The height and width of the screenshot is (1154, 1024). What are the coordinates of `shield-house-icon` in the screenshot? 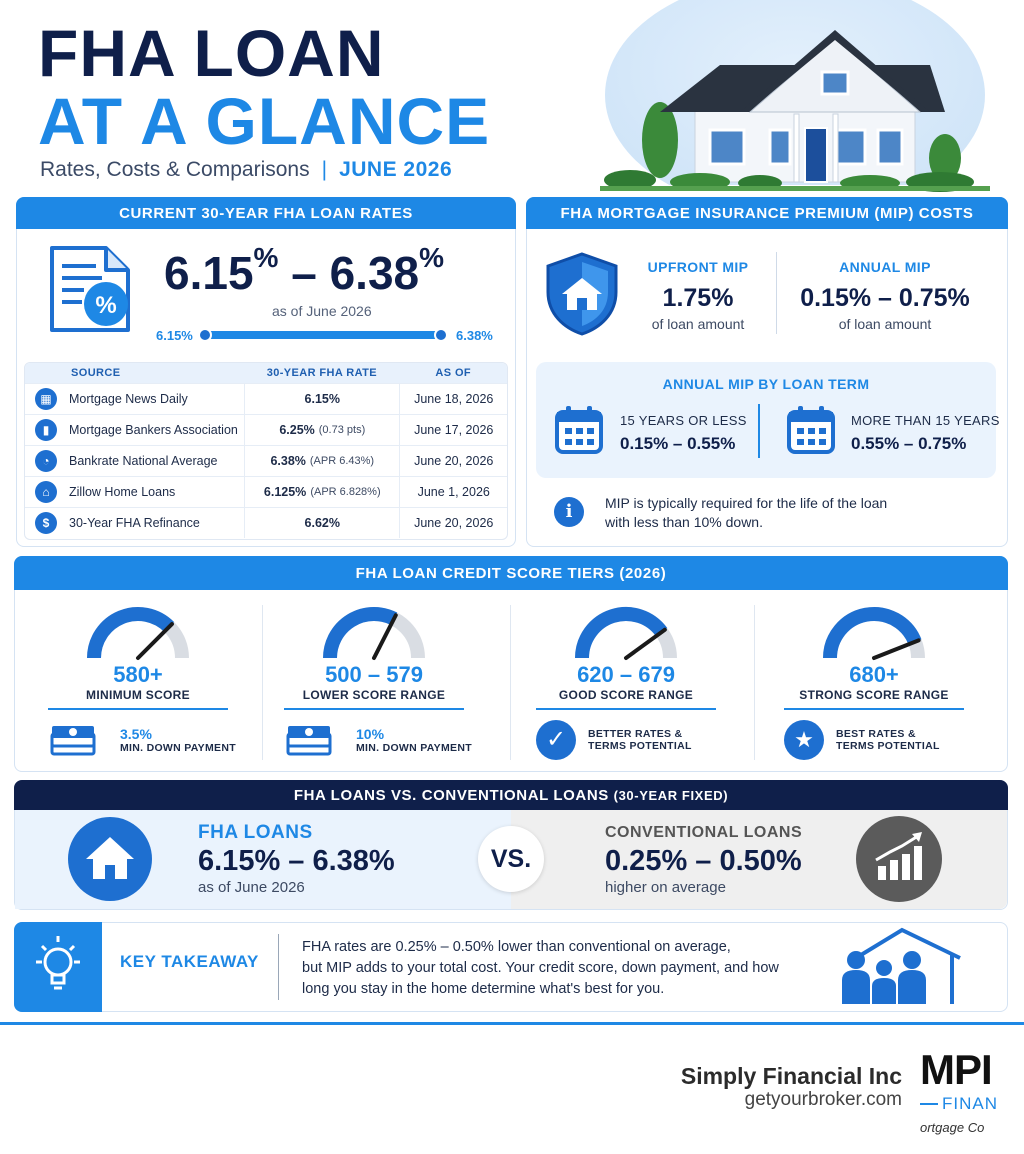 It's located at (582, 294).